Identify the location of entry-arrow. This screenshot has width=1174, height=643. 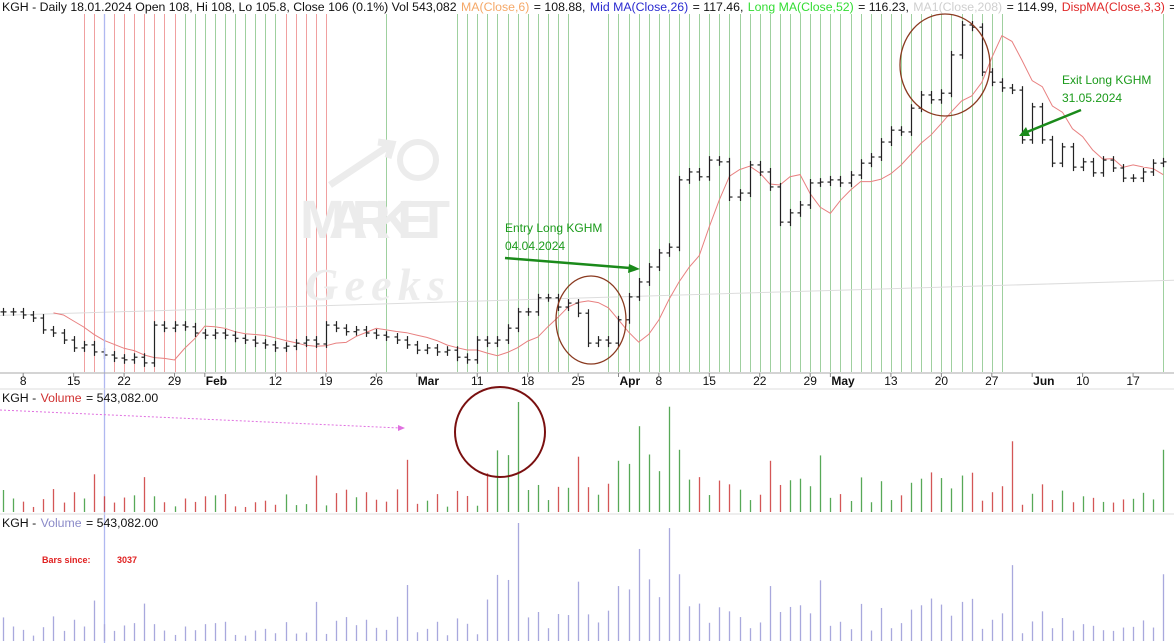
(567, 263).